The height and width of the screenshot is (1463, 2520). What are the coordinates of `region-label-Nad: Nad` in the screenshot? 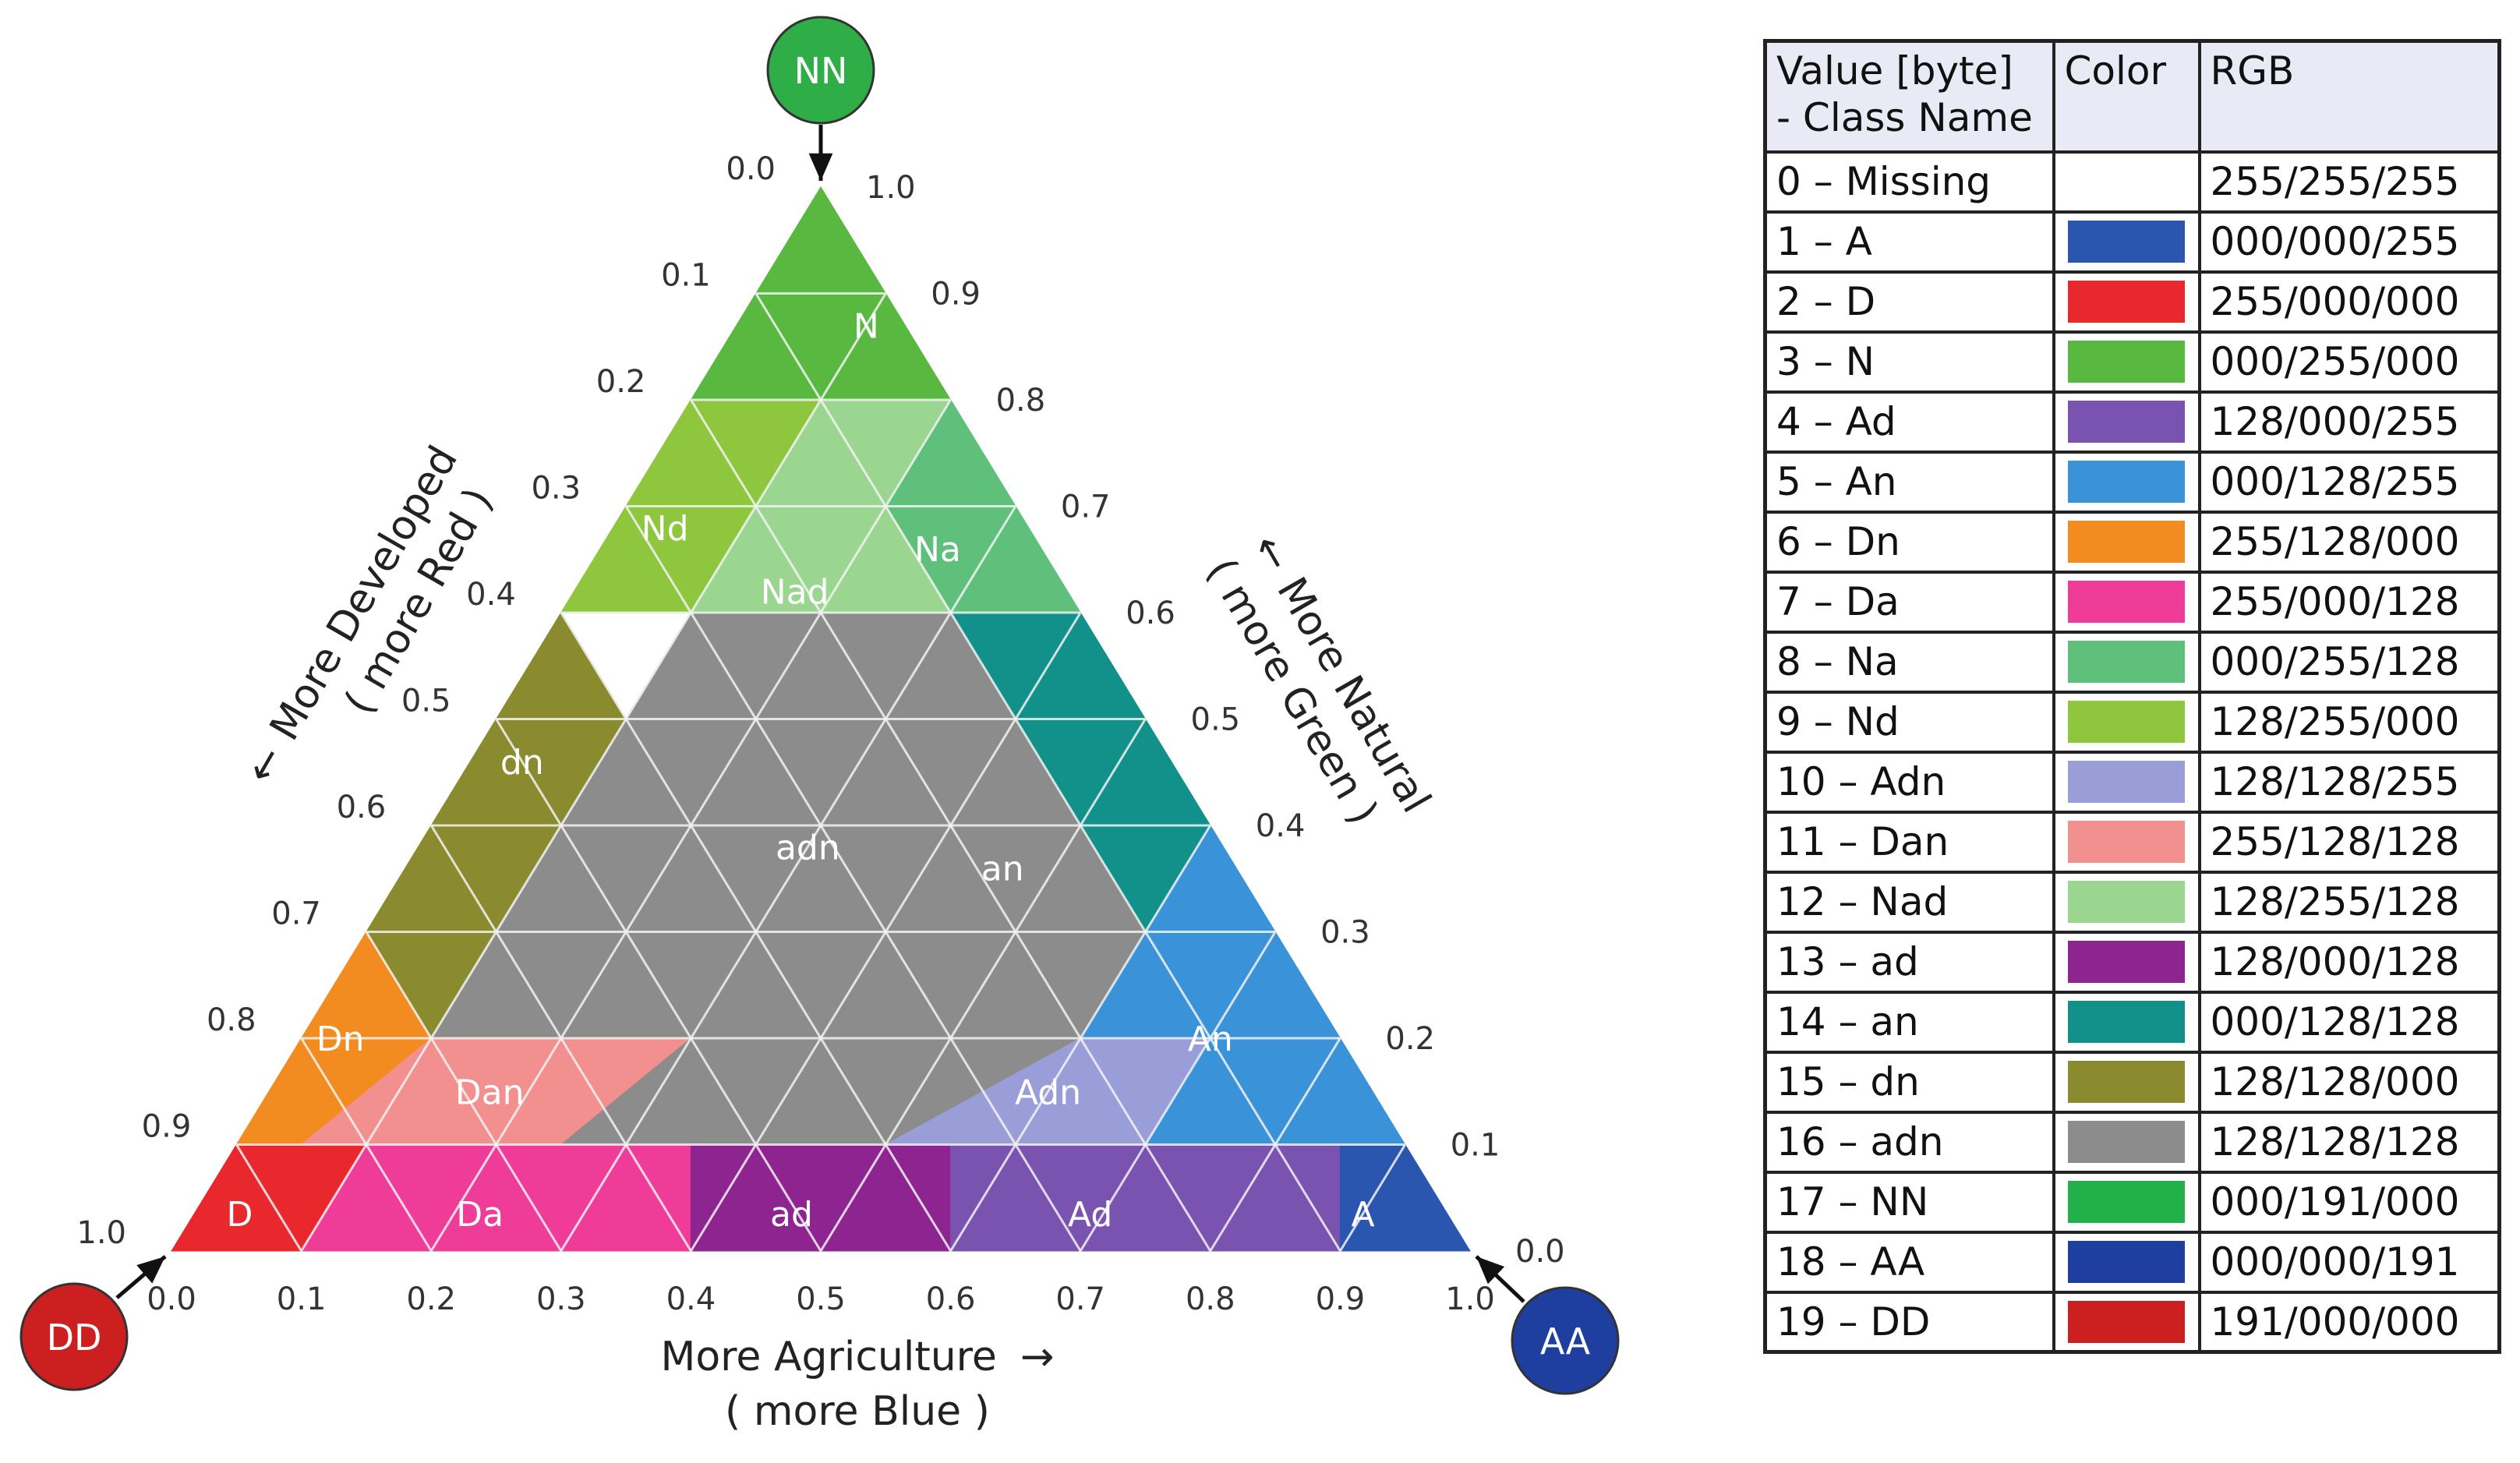 It's located at (795, 593).